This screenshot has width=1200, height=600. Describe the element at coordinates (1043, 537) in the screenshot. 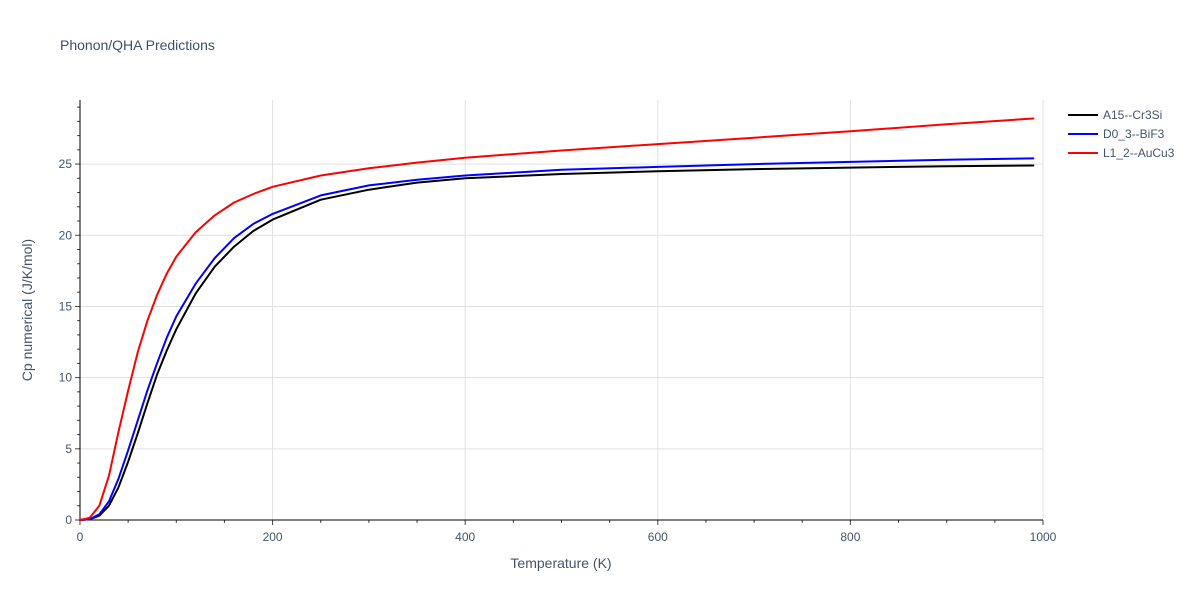

I see `x-tick-label: 1000` at that location.